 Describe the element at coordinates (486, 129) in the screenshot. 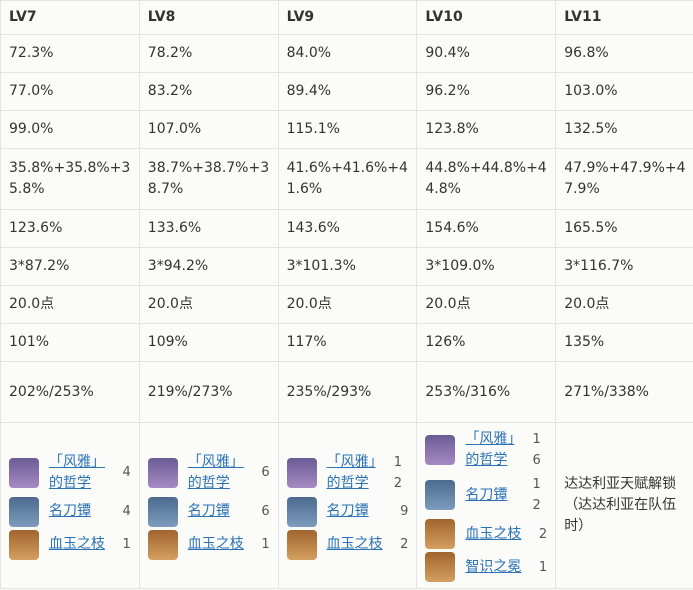

I see `cell: 123.8%` at that location.